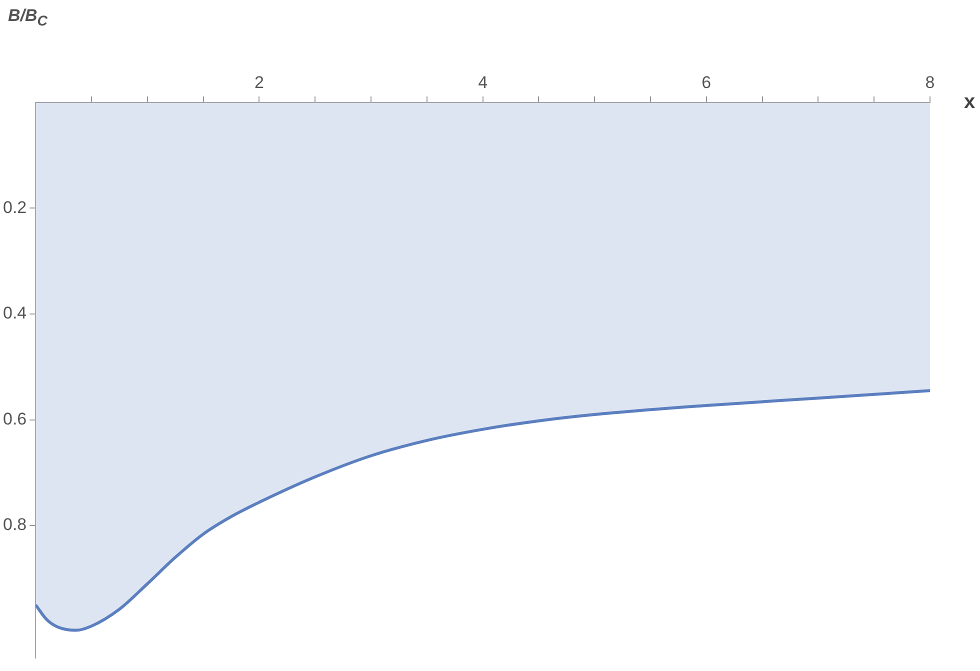 This screenshot has height=671, width=980. Describe the element at coordinates (14, 313) in the screenshot. I see `y-tick-label: 0.4` at that location.